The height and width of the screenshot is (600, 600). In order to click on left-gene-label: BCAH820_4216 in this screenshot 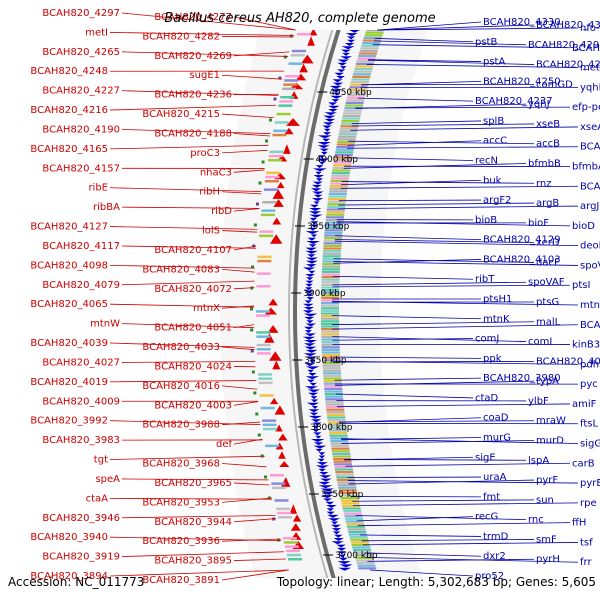, I will do `click(69, 110)`.